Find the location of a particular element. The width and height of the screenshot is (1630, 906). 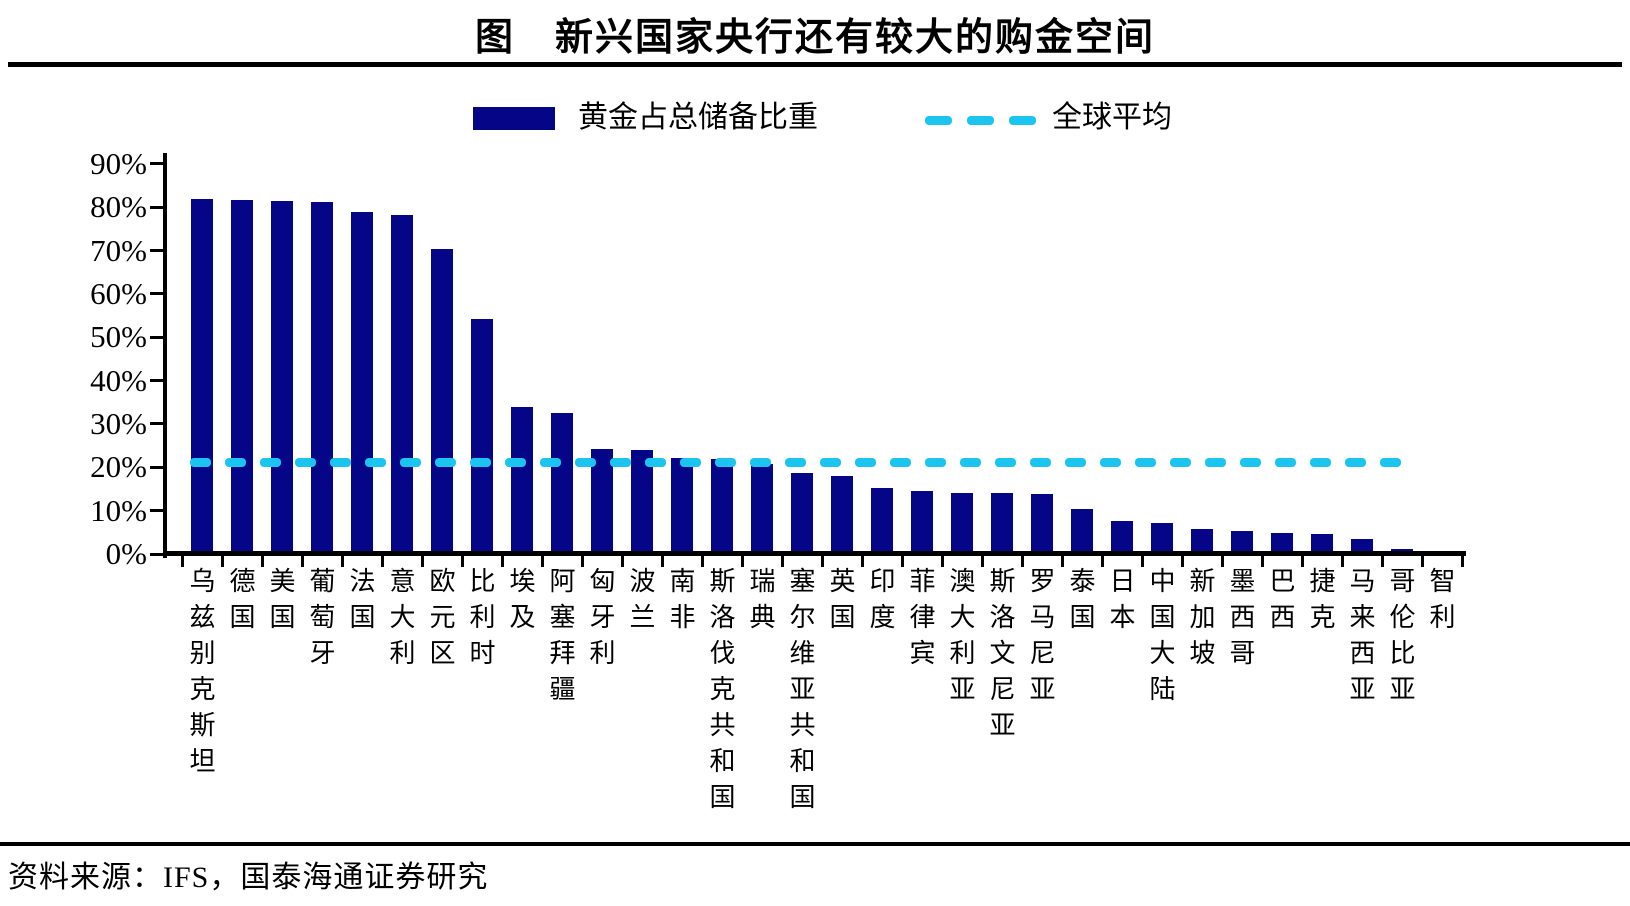

x-axis-label: 比利时 is located at coordinates (480, 621).